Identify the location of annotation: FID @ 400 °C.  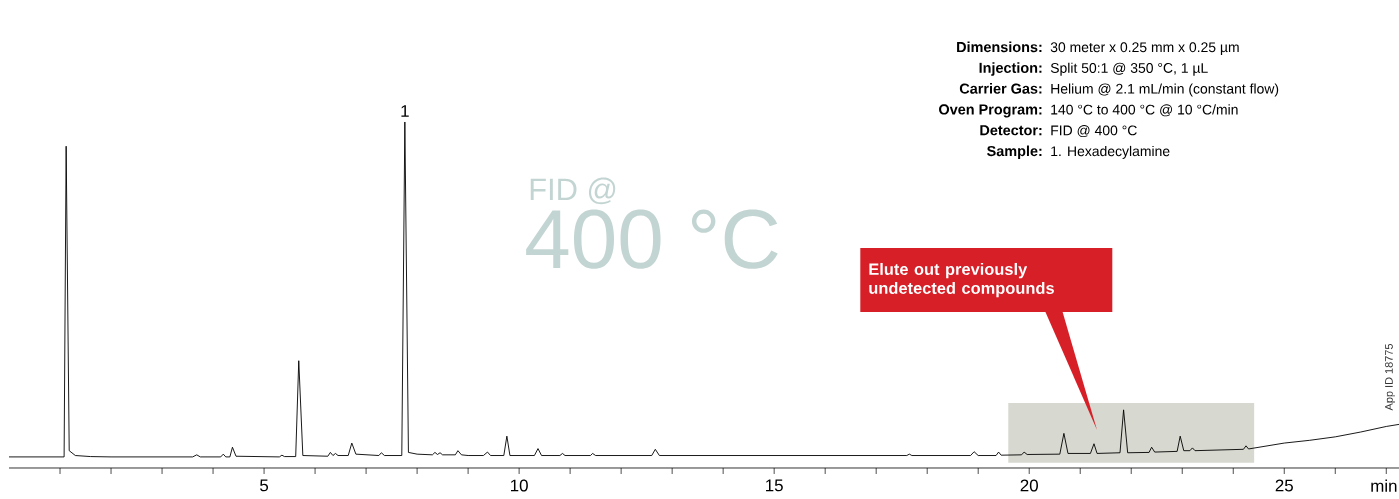
(1094, 131).